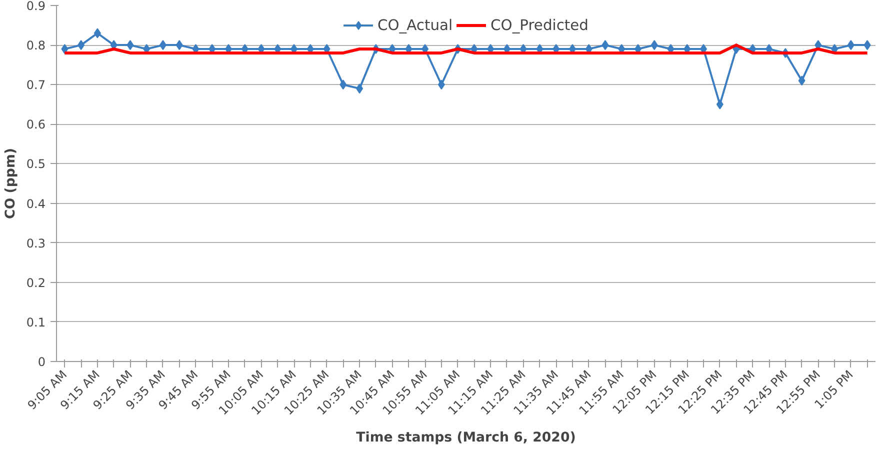  I want to click on y-tick-label: 0.7, so click(36, 85).